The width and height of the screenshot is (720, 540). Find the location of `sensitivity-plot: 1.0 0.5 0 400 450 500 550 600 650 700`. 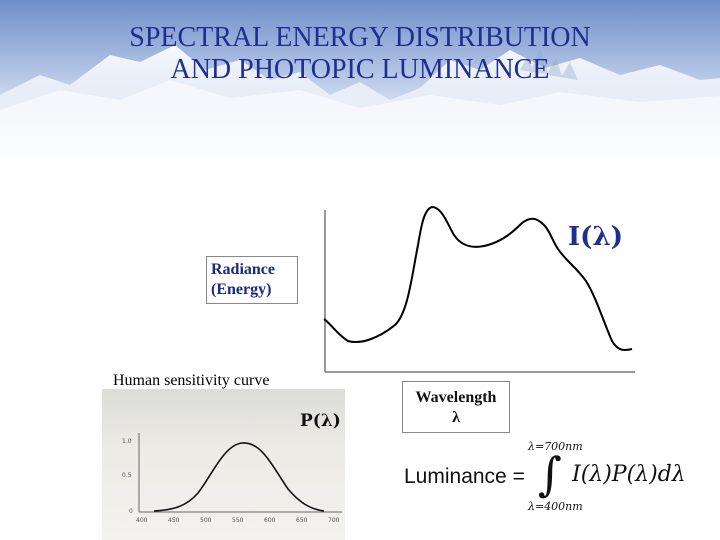

sensitivity-plot: 1.0 0.5 0 400 450 500 550 600 650 700 is located at coordinates (223, 464).